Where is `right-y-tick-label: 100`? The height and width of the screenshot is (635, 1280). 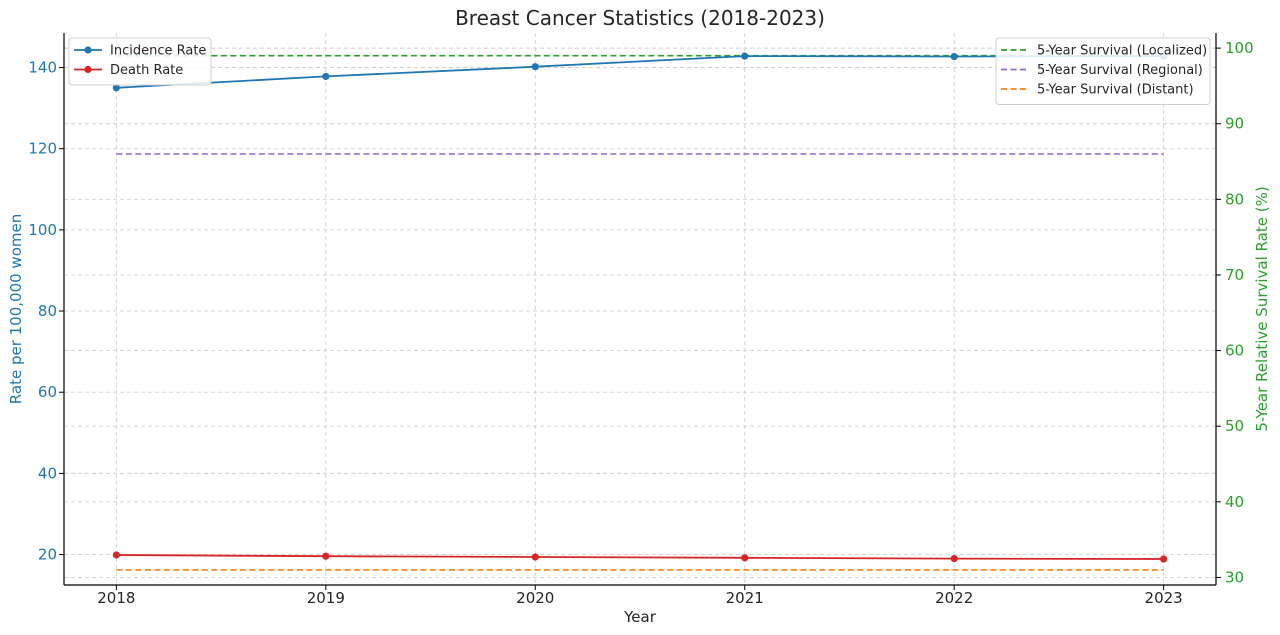
right-y-tick-label: 100 is located at coordinates (1239, 48).